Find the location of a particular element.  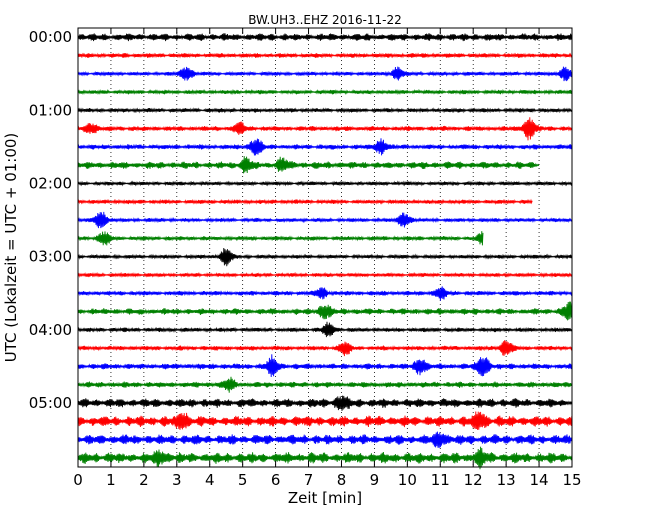

y-tick-label: 05:00 is located at coordinates (50, 403).